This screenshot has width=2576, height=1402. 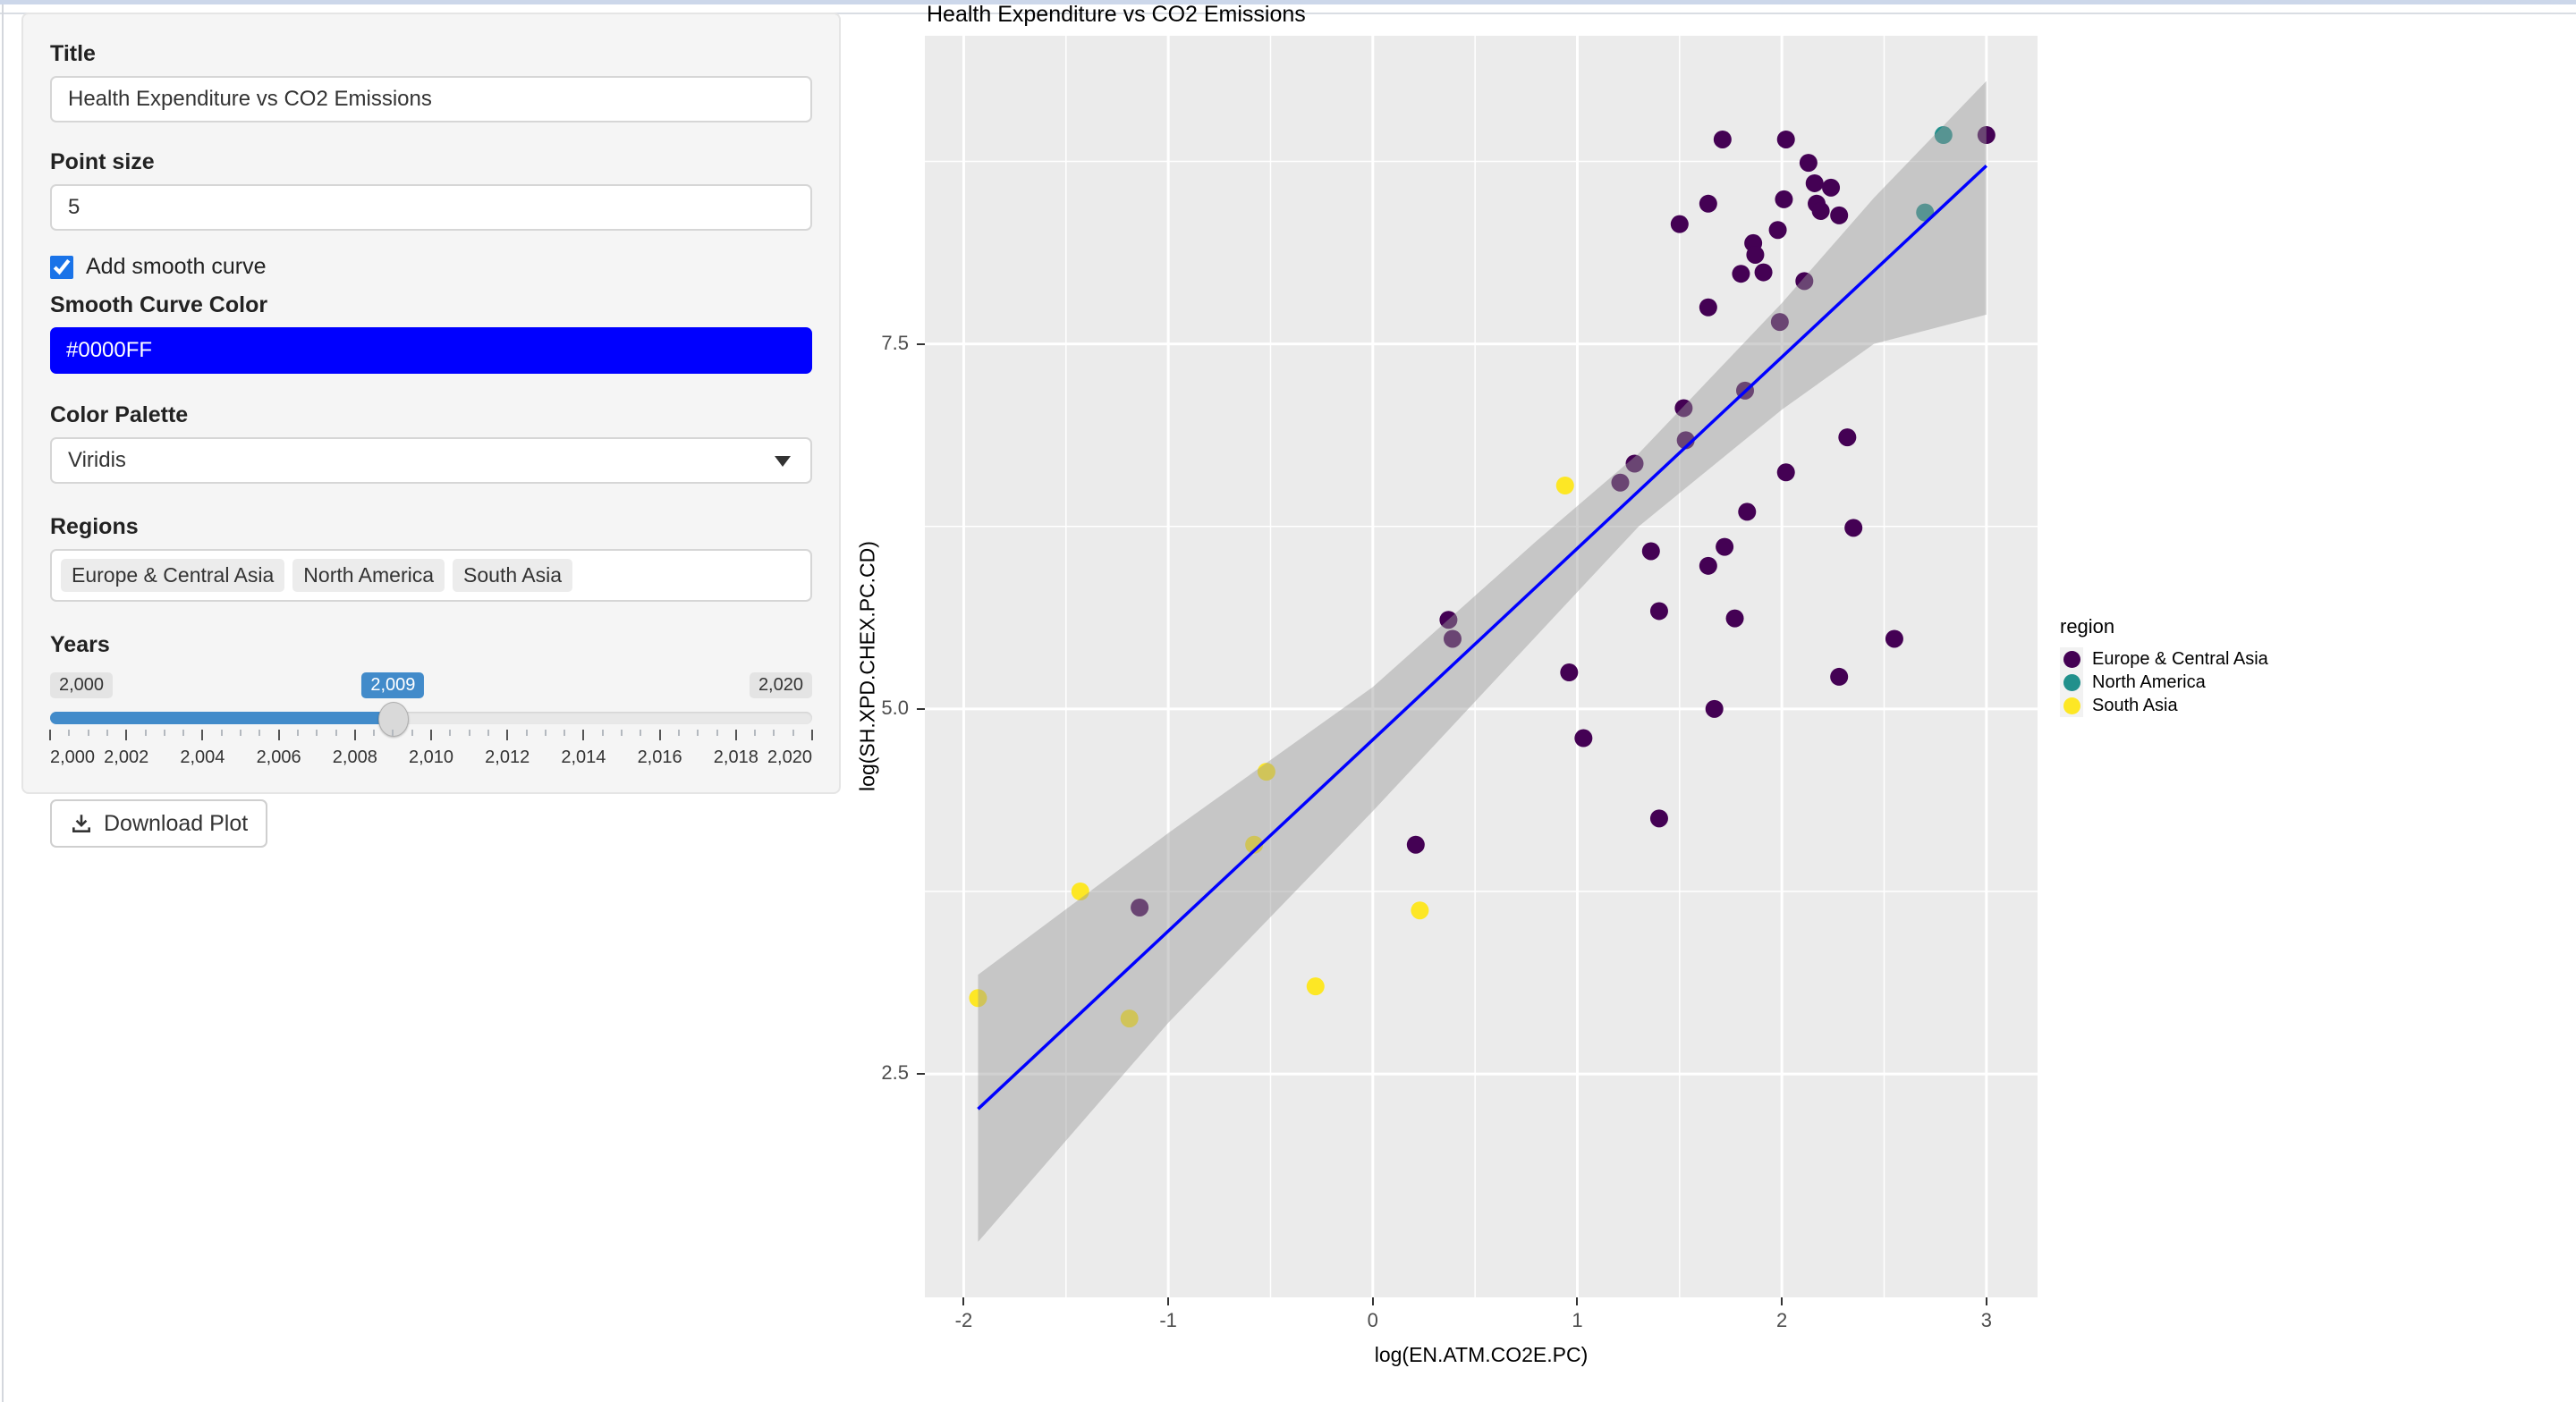 I want to click on x-axis-title: log(EN.ATM.CO2E.PC), so click(x=1481, y=1354).